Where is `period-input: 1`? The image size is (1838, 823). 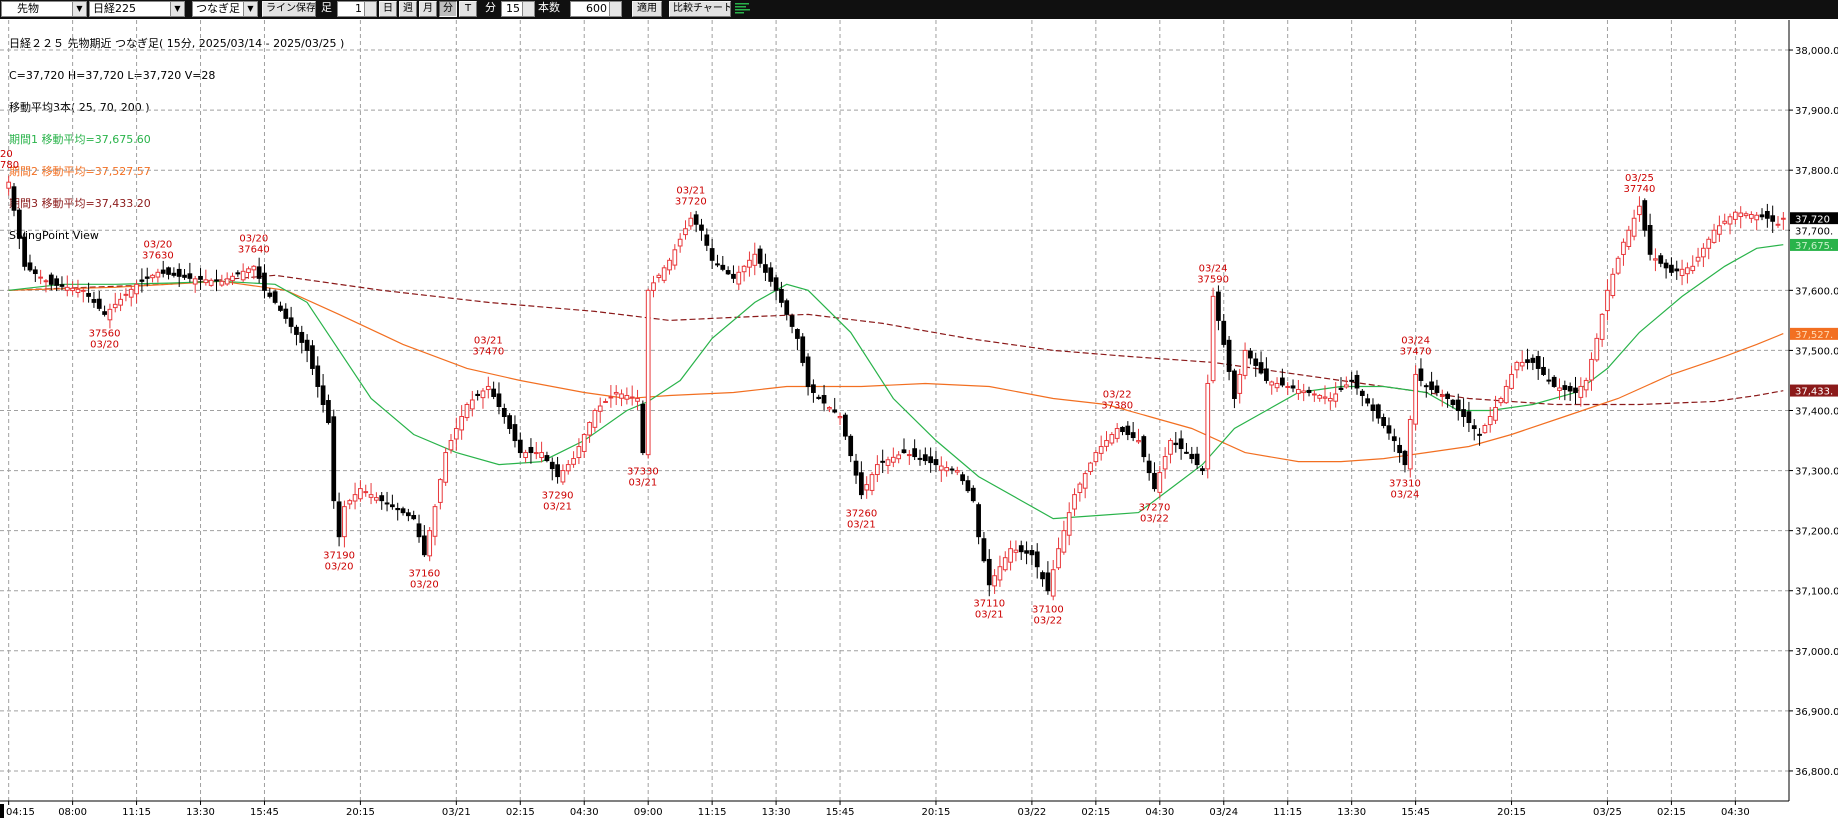
period-input: 1 is located at coordinates (357, 9).